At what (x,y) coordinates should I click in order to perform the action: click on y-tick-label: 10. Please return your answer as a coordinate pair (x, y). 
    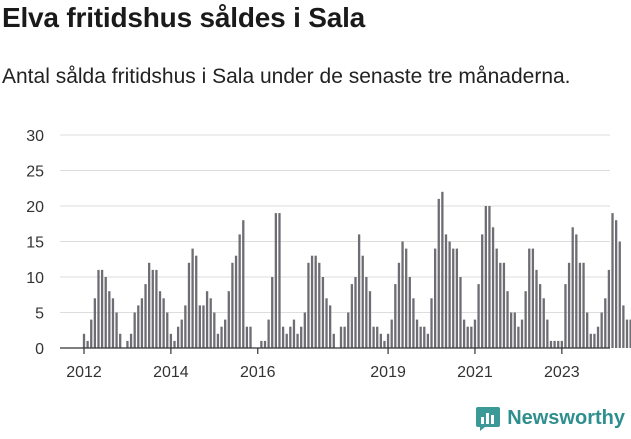
    Looking at the image, I should click on (35, 278).